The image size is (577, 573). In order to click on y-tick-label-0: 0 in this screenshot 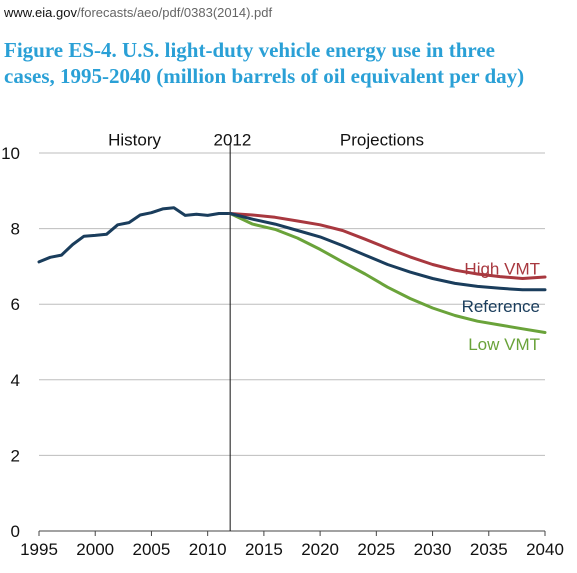, I will do `click(15, 531)`.